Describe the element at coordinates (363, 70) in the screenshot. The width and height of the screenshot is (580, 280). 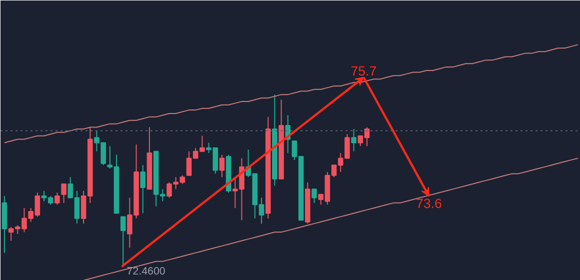
I see `text: 75.7` at that location.